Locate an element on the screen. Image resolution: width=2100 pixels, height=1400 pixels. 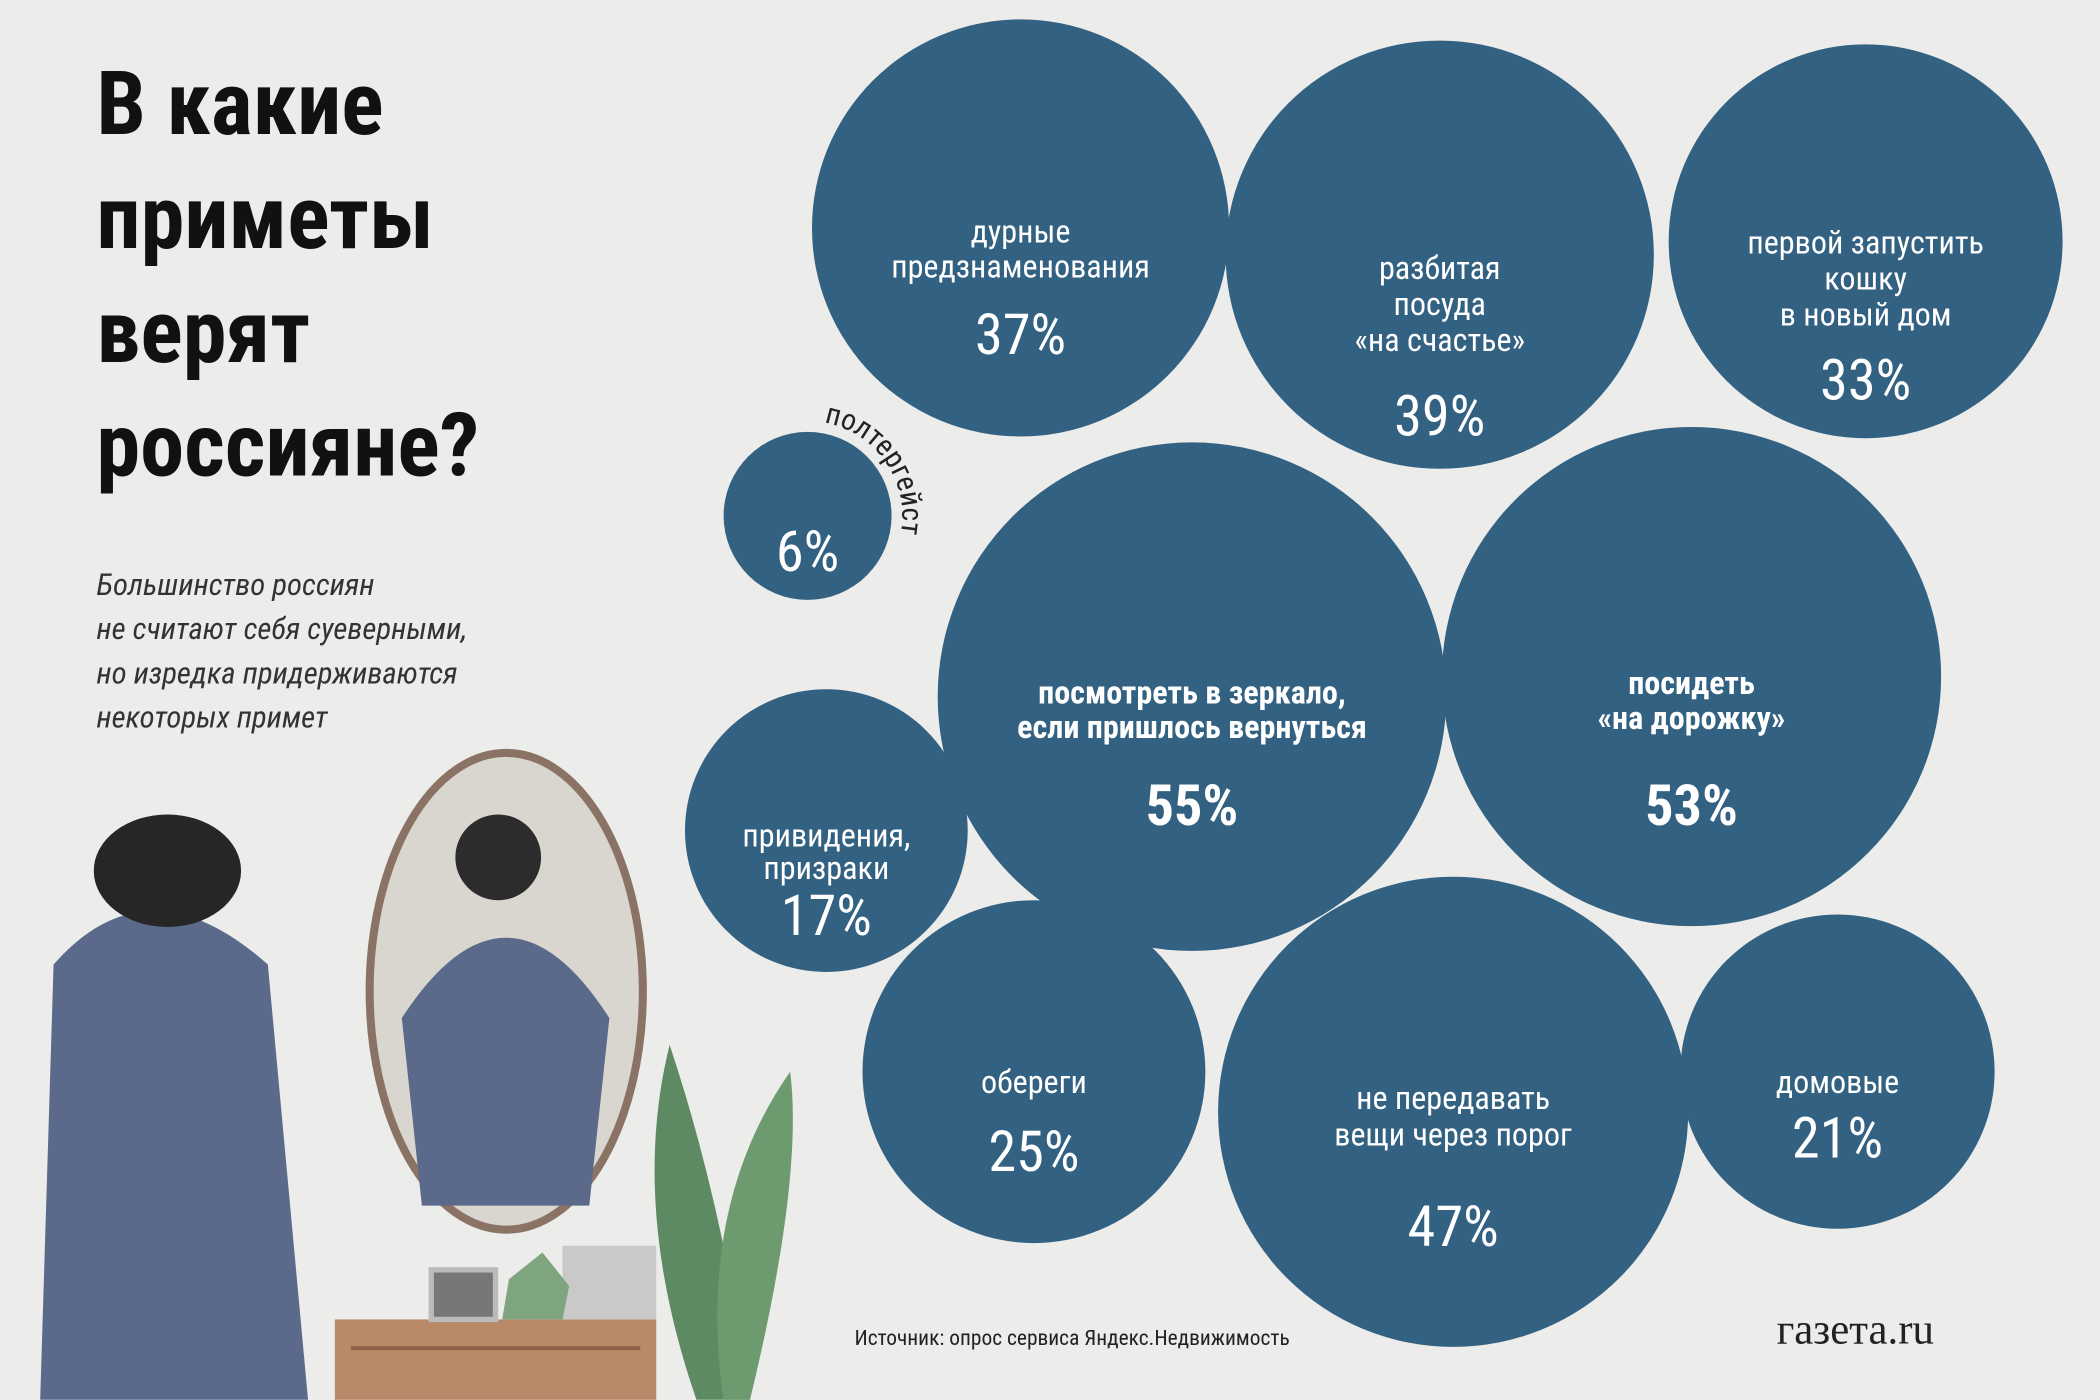
bubble-label: посмотреть в зеркало, is located at coordinates (1192, 692).